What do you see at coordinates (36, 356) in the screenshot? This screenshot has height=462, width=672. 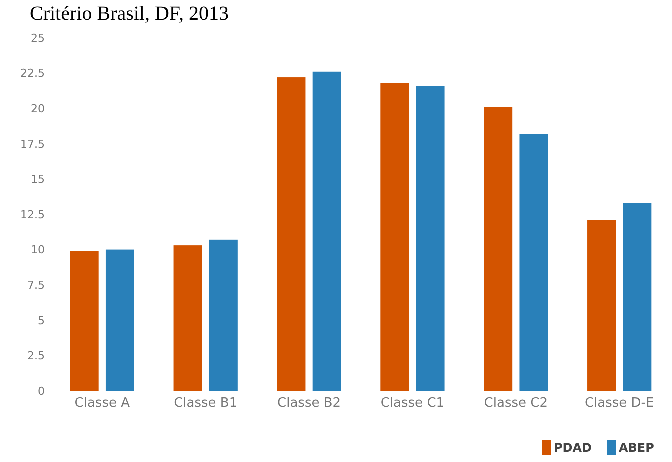 I see `y-tick-label: 2.5` at bounding box center [36, 356].